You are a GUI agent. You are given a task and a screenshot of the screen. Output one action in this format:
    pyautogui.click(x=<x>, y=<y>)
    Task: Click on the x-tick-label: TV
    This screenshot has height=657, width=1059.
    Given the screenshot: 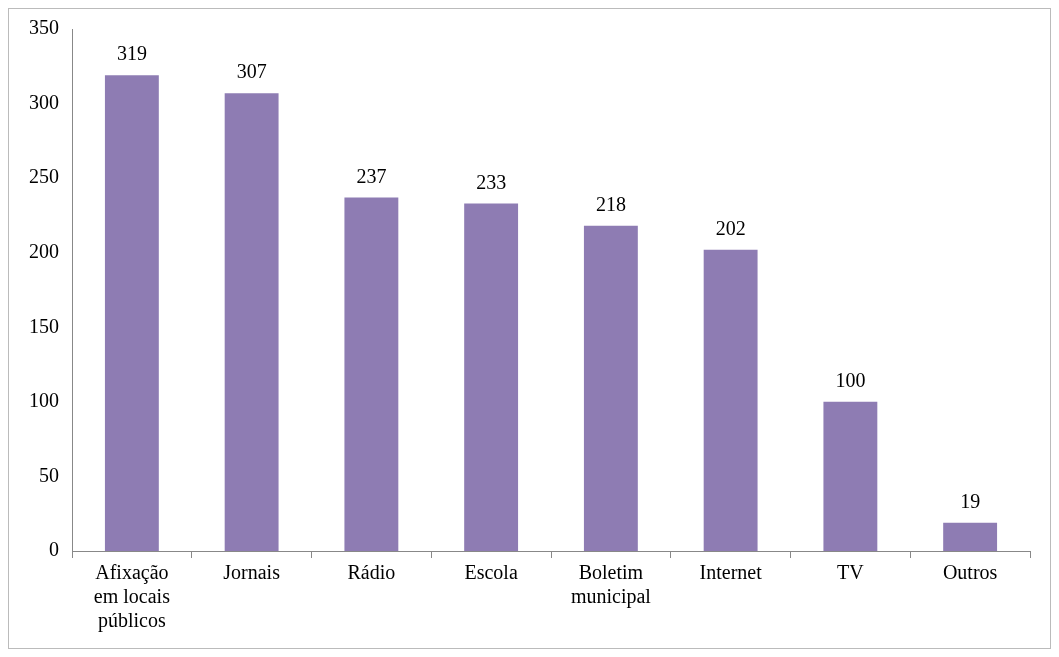 What is the action you would take?
    pyautogui.click(x=851, y=572)
    